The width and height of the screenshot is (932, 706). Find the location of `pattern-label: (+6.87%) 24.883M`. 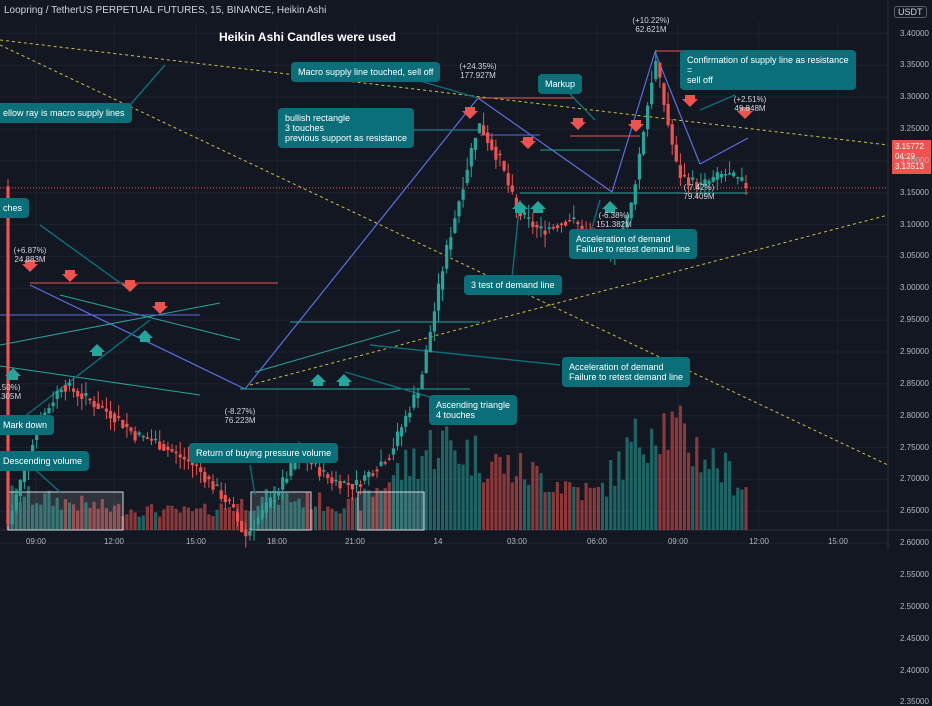

pattern-label: (+6.87%) 24.883M is located at coordinates (30, 255).